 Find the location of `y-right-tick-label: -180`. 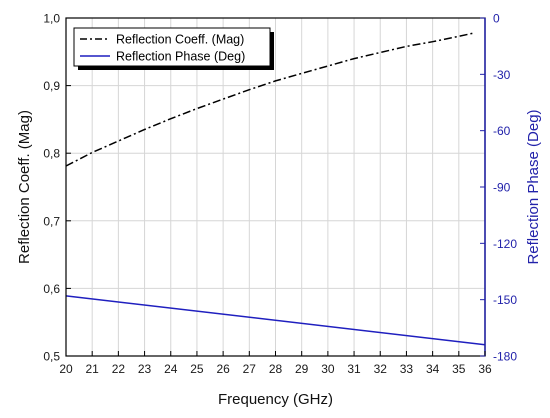

y-right-tick-label: -180 is located at coordinates (505, 357).